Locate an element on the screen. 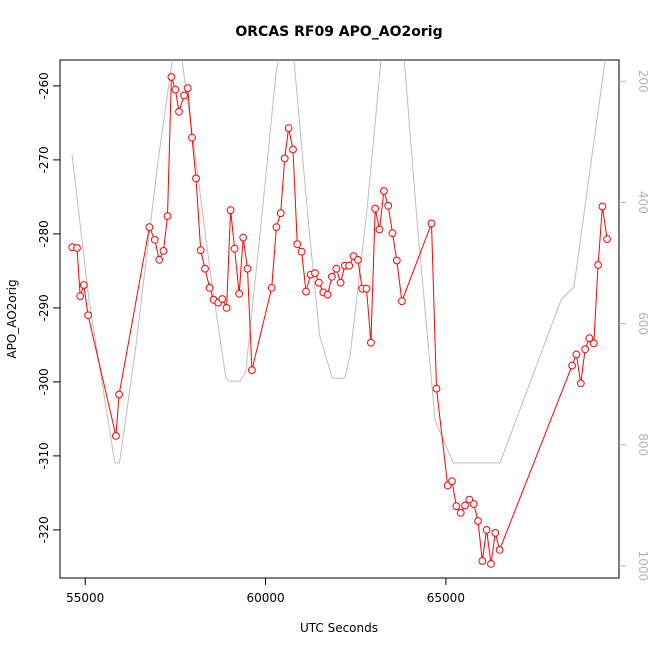  y-axis: -260 -270 -280 -290 -300 -310 -320 is located at coordinates (48, 308).